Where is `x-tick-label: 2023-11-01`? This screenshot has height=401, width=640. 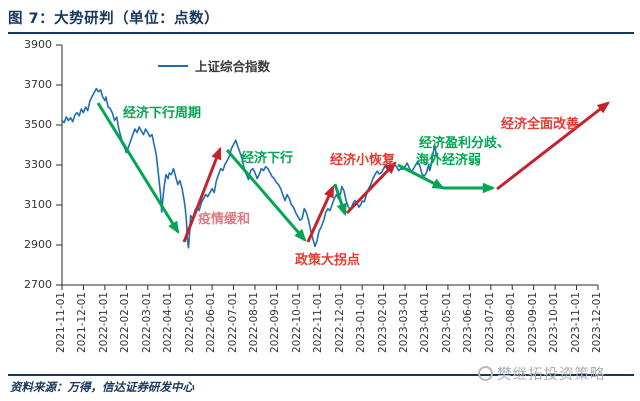
x-tick-label: 2023-11-01 is located at coordinates (575, 323).